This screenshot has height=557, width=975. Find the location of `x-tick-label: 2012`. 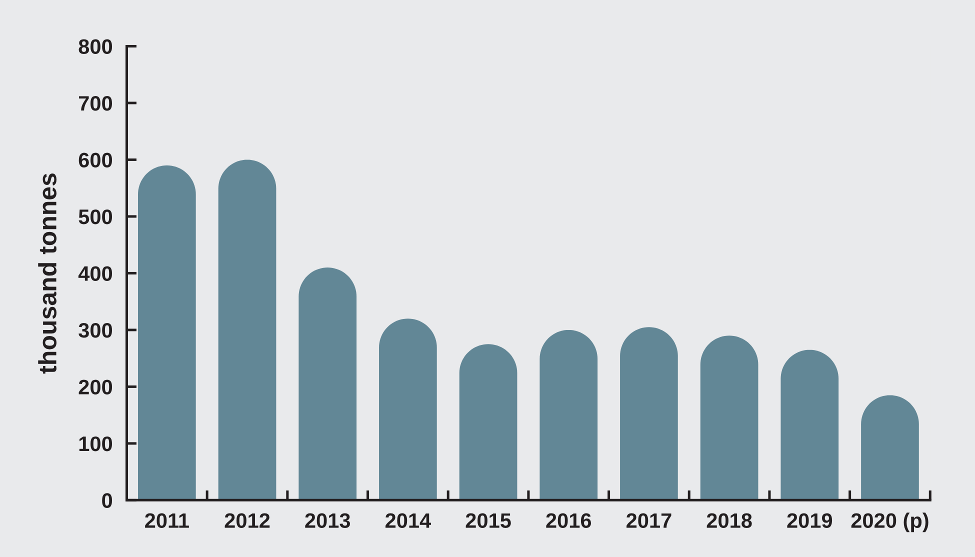

x-tick-label: 2012 is located at coordinates (247, 520).